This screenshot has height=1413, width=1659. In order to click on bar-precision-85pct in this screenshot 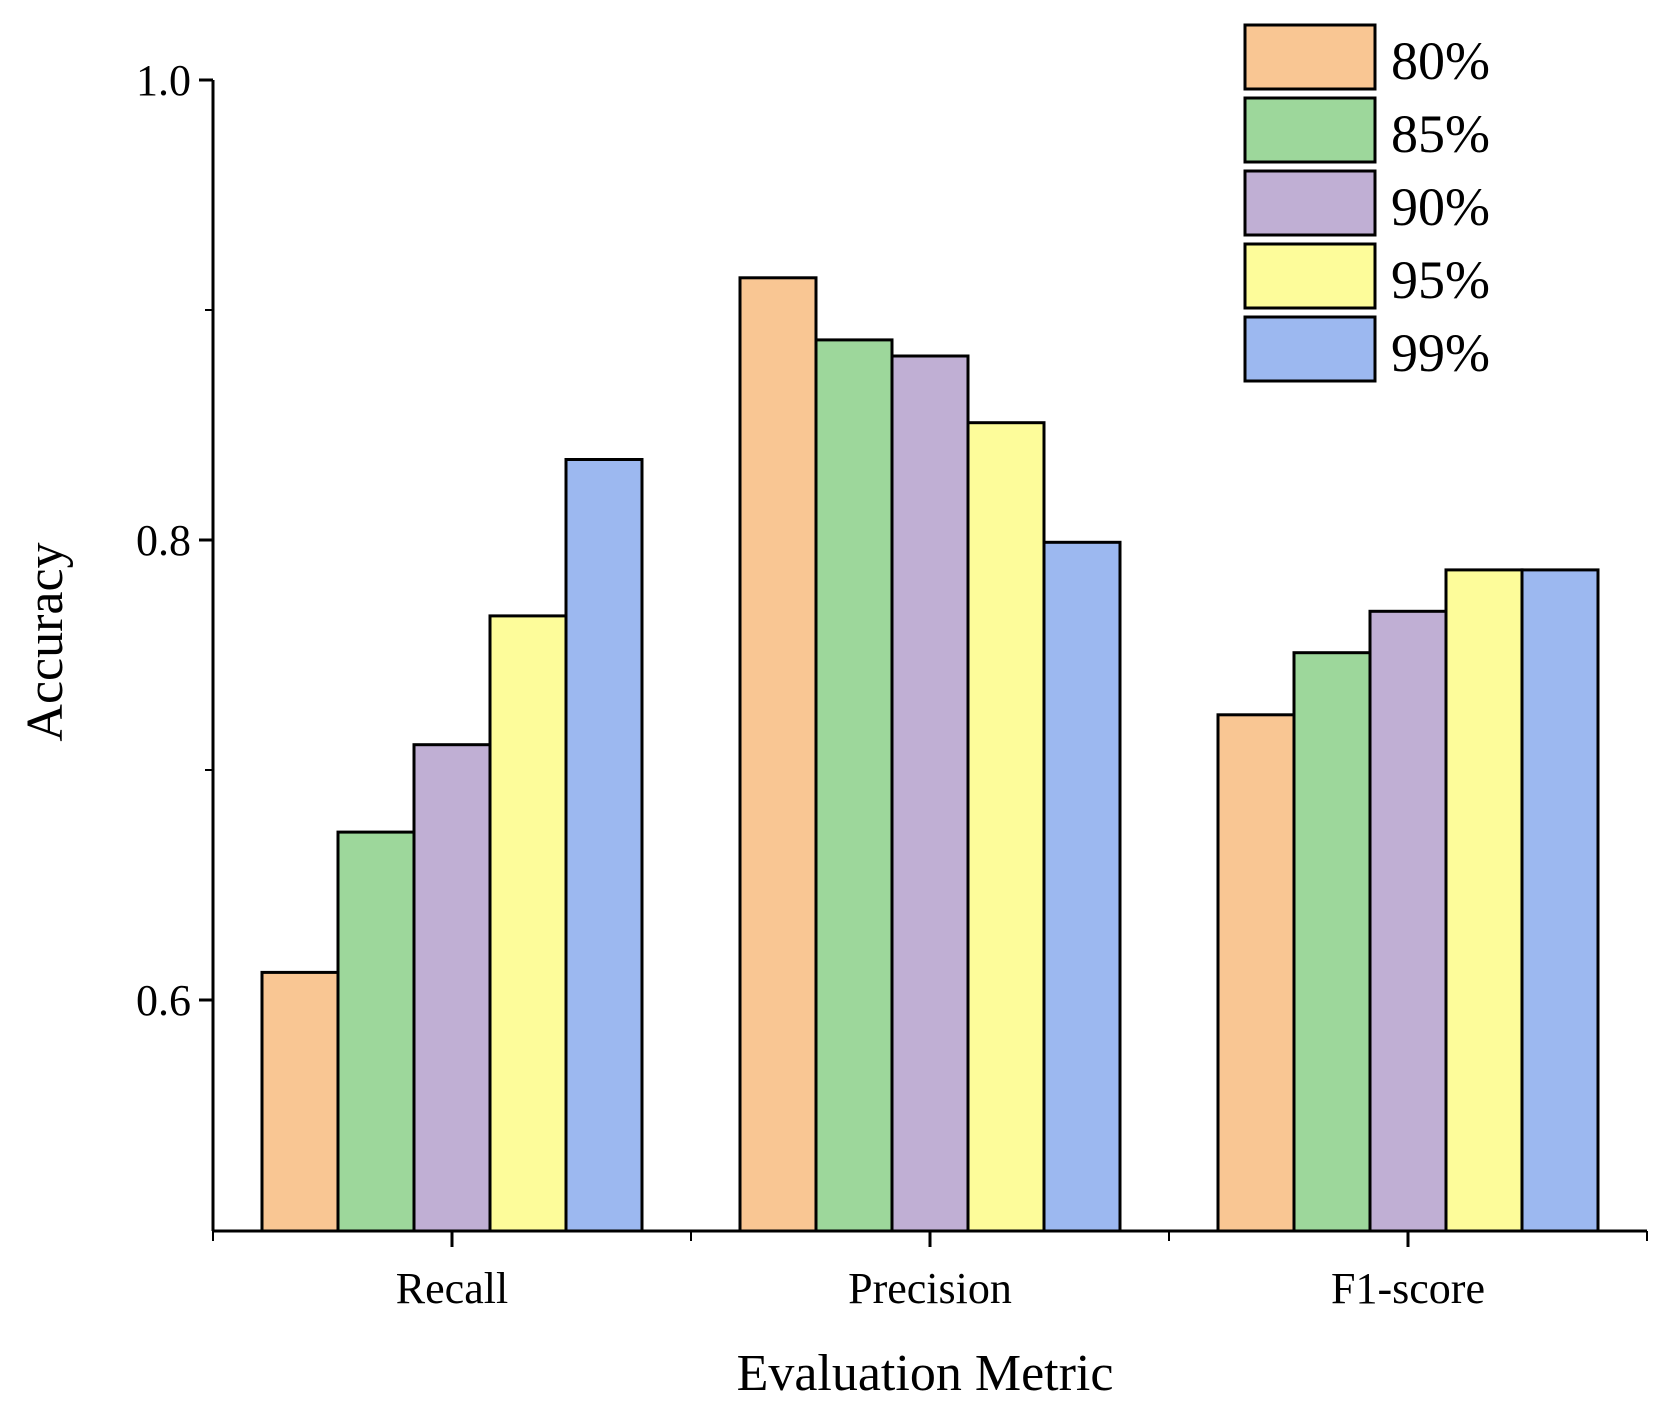, I will do `click(854, 785)`.